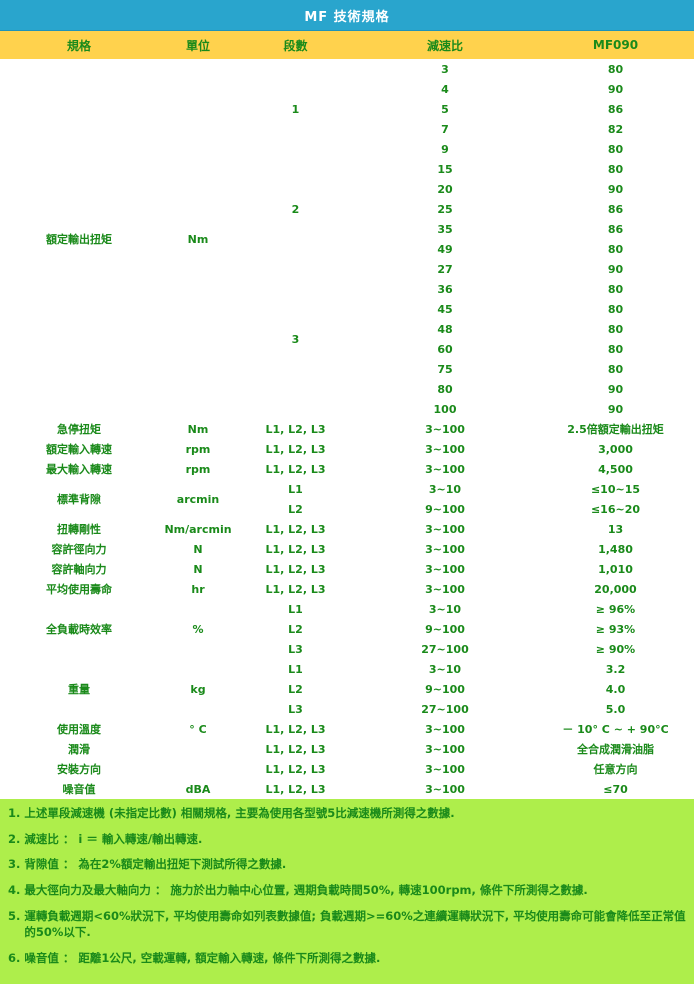 Image resolution: width=694 pixels, height=984 pixels. I want to click on table-row: 最大輸入轉速 rpm L1, L2, L3 3~100 4,500, so click(347, 469).